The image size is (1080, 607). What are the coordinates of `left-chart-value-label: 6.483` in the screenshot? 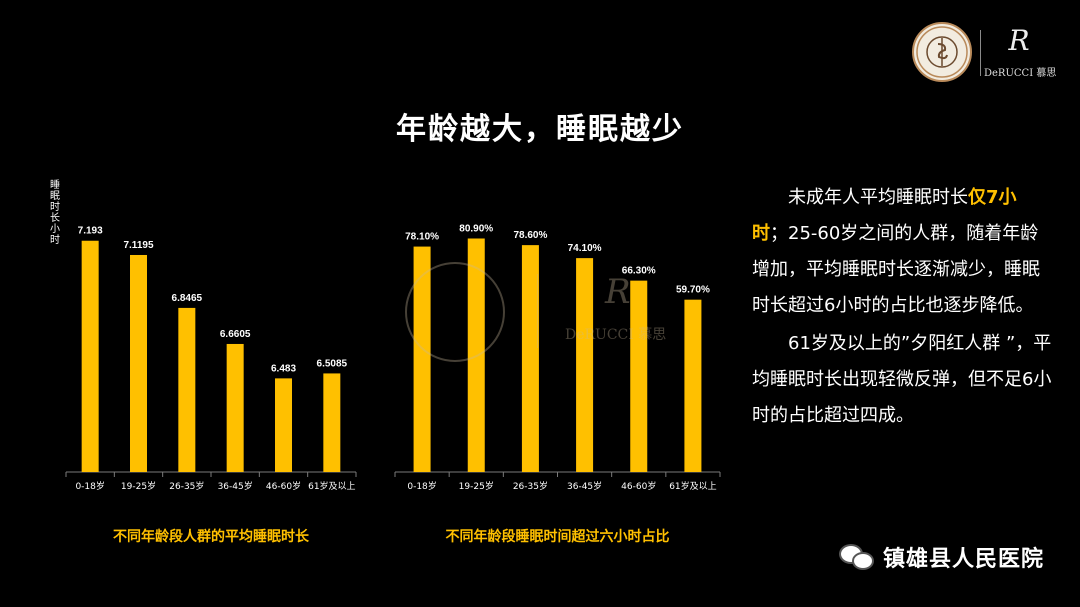 It's located at (283, 368).